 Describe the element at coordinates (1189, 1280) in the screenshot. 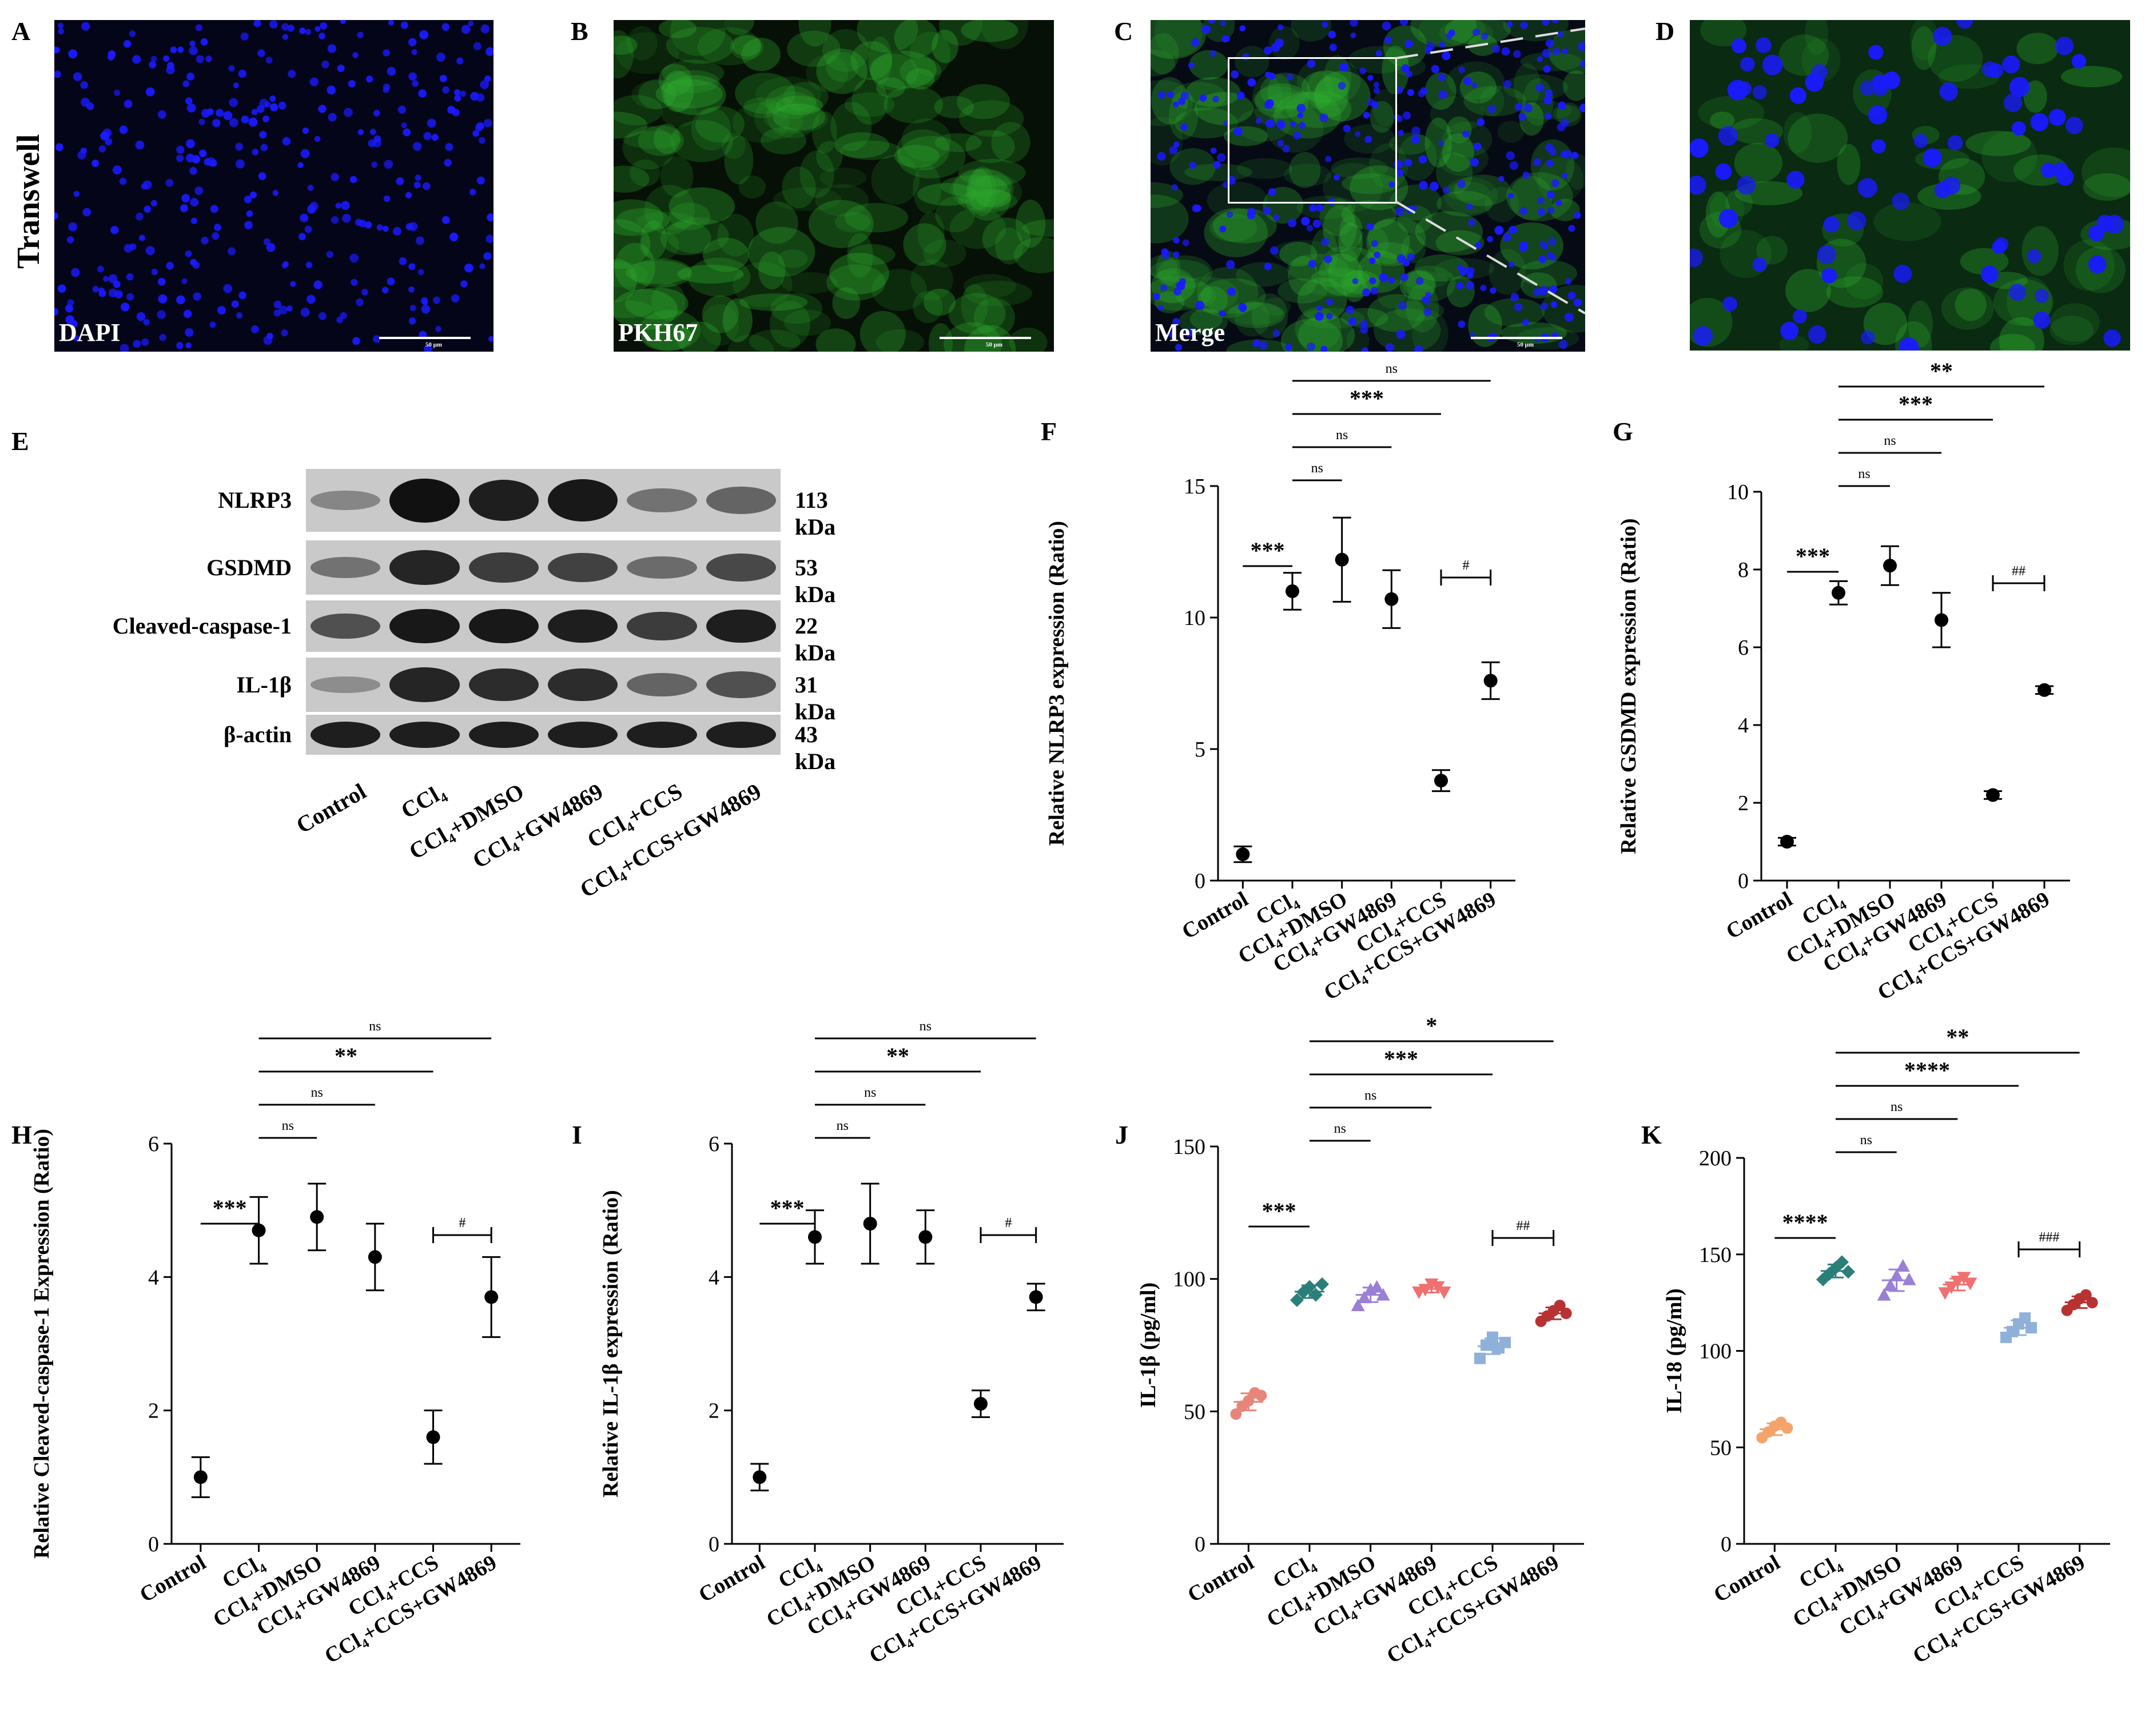

I see `y-tick-label: 100` at that location.